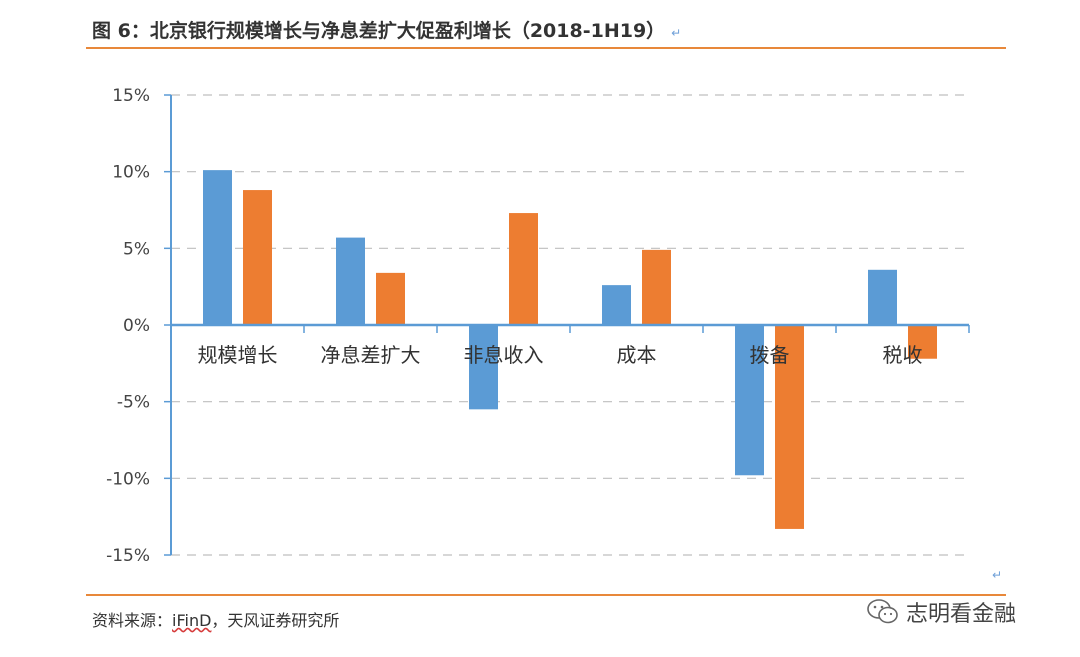  I want to click on y-tick-label: -5%, so click(133, 403).